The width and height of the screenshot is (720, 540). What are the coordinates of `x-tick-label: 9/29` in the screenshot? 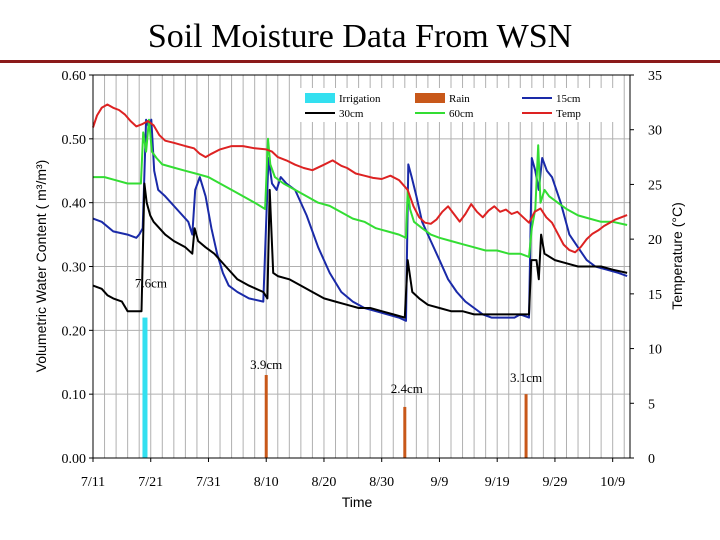 It's located at (554, 482).